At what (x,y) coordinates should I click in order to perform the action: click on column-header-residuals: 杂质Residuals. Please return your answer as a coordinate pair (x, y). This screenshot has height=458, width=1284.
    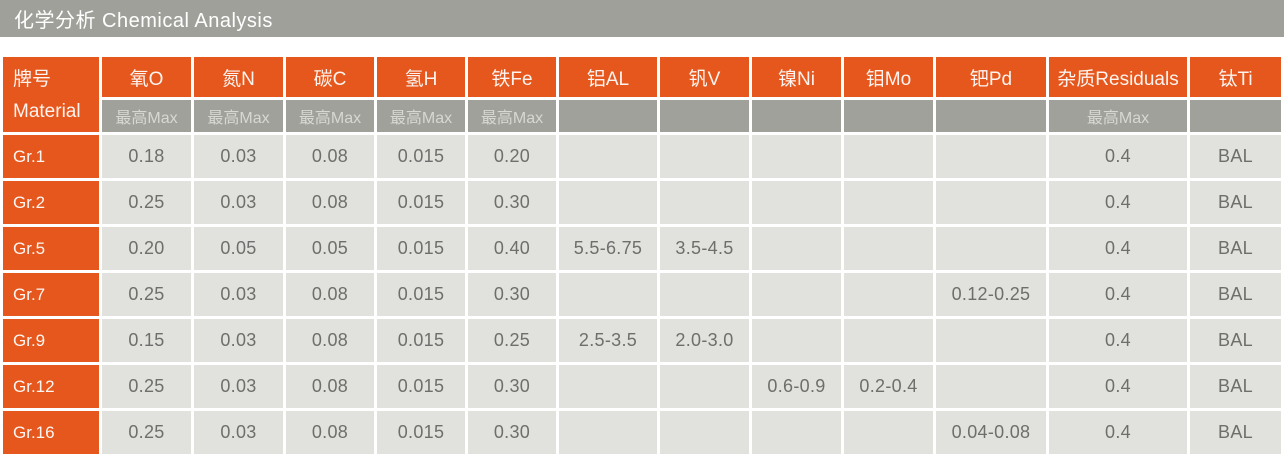
    Looking at the image, I should click on (1118, 77).